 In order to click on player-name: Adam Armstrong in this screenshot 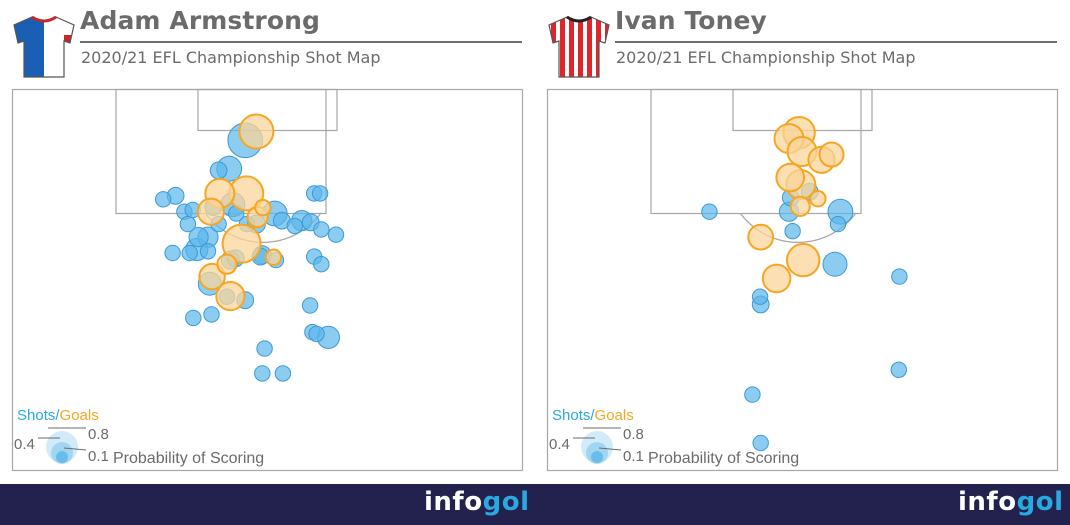, I will do `click(200, 20)`.